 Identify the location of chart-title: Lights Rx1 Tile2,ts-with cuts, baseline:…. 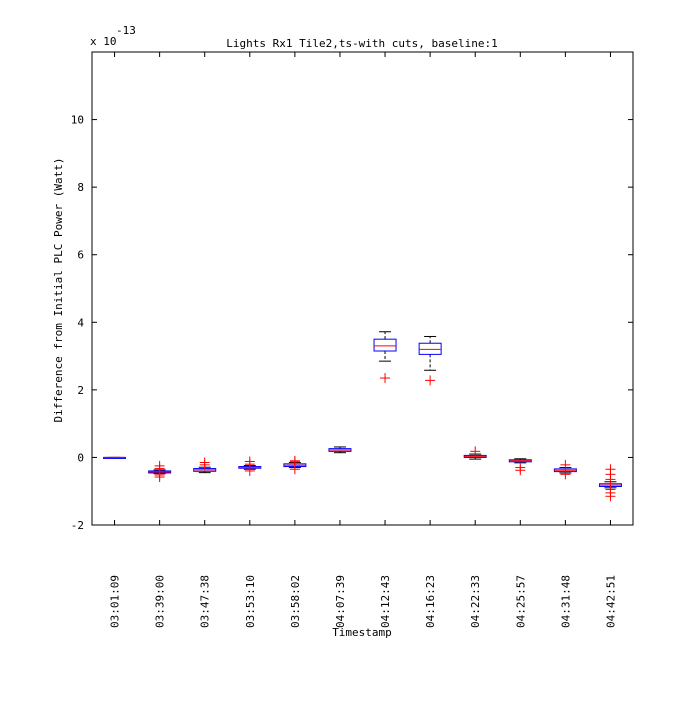
(362, 43).